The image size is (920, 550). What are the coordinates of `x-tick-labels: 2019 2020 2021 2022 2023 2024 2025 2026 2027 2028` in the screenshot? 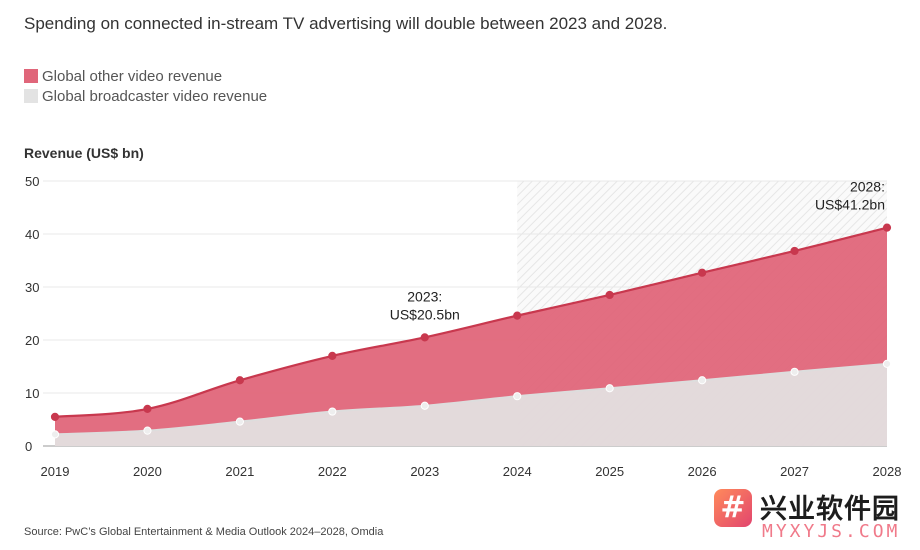 It's located at (471, 471).